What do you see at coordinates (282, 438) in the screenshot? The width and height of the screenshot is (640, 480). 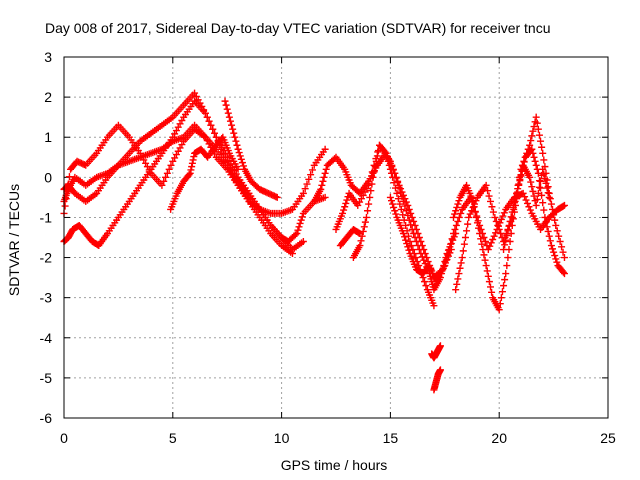 I see `x-tick-label: 10` at bounding box center [282, 438].